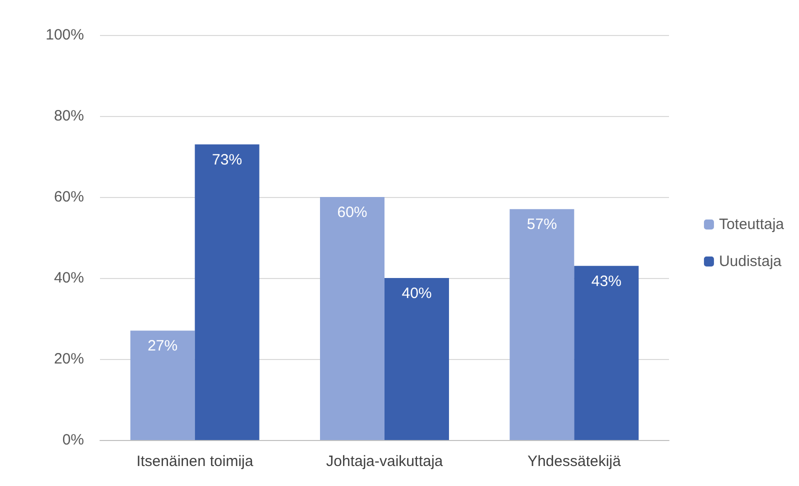  I want to click on y-tick-label: 60%, so click(69, 197).